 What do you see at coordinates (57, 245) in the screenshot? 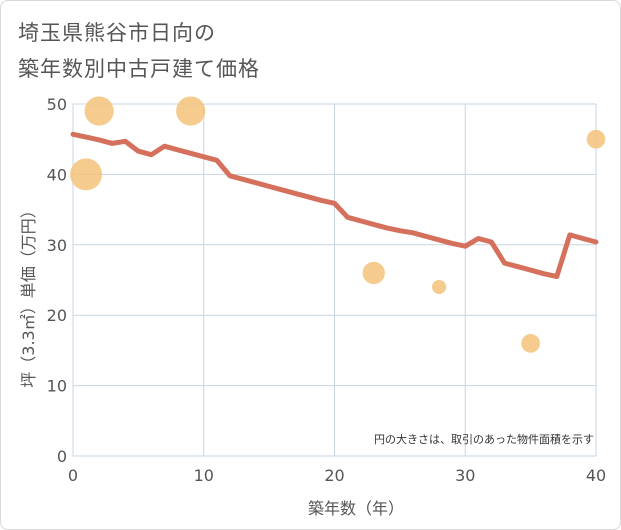
I see `y-tick-label: 30` at bounding box center [57, 245].